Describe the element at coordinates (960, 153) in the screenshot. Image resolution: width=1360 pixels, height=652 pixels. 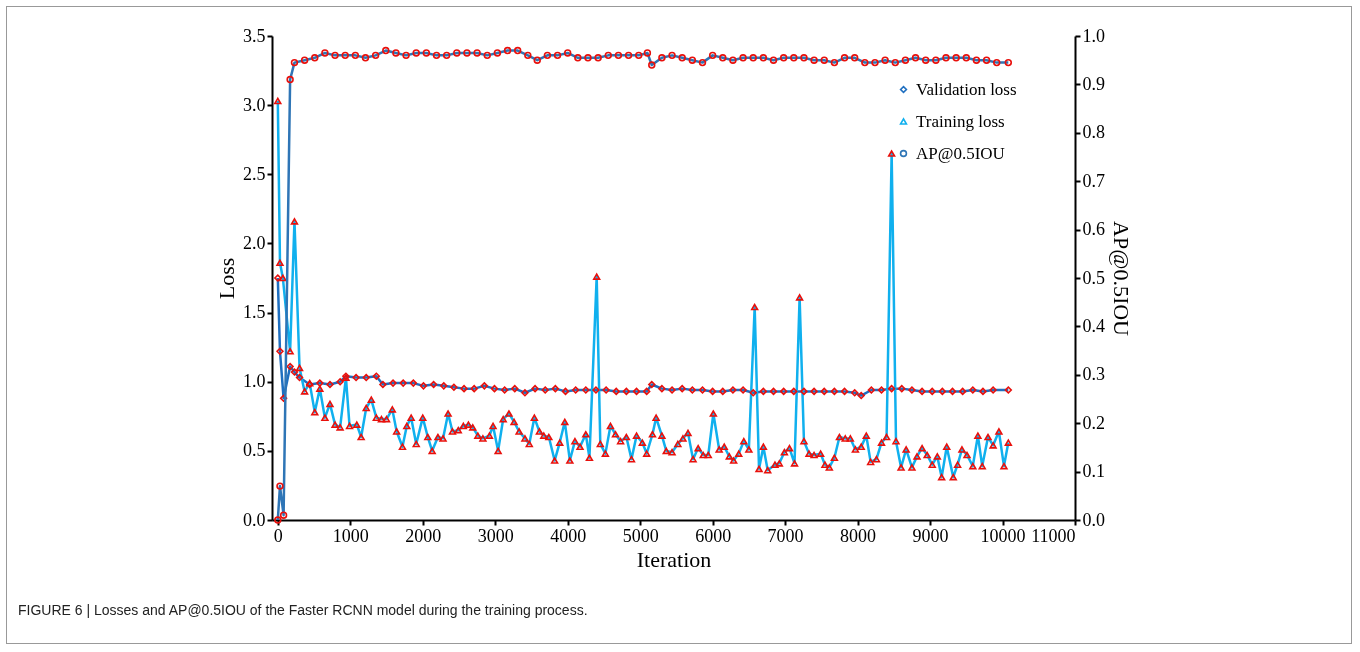
I see `legend-label: AP@0.5IOU` at that location.